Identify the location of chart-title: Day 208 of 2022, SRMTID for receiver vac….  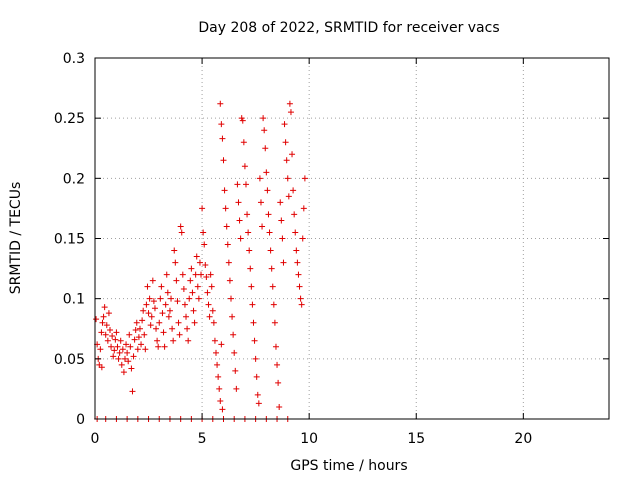
(348, 28).